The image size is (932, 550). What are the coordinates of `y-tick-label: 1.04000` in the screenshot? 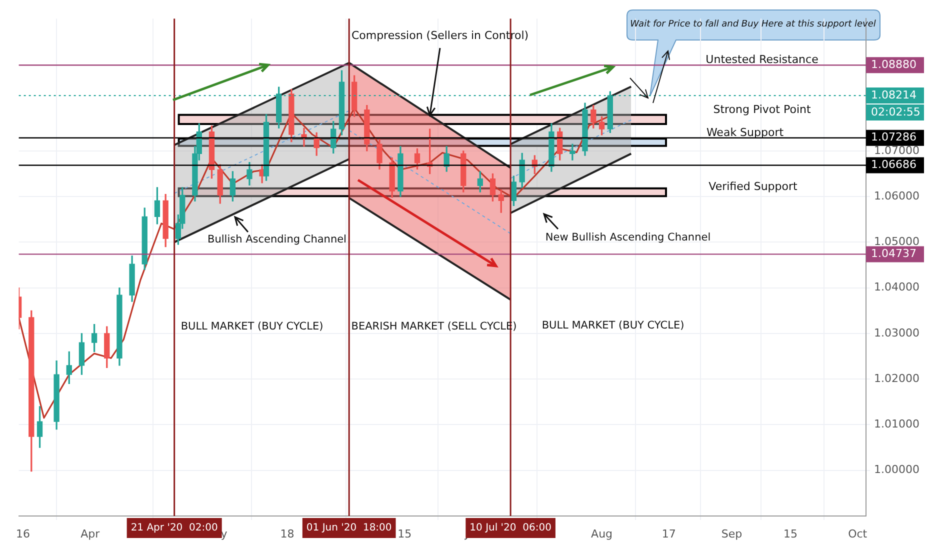 It's located at (897, 287).